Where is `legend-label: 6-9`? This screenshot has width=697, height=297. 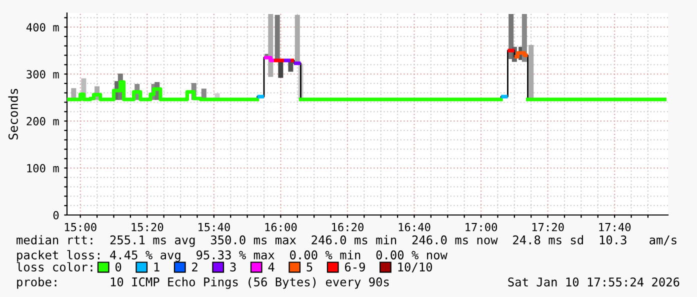 legend-label: 6-9 is located at coordinates (354, 267).